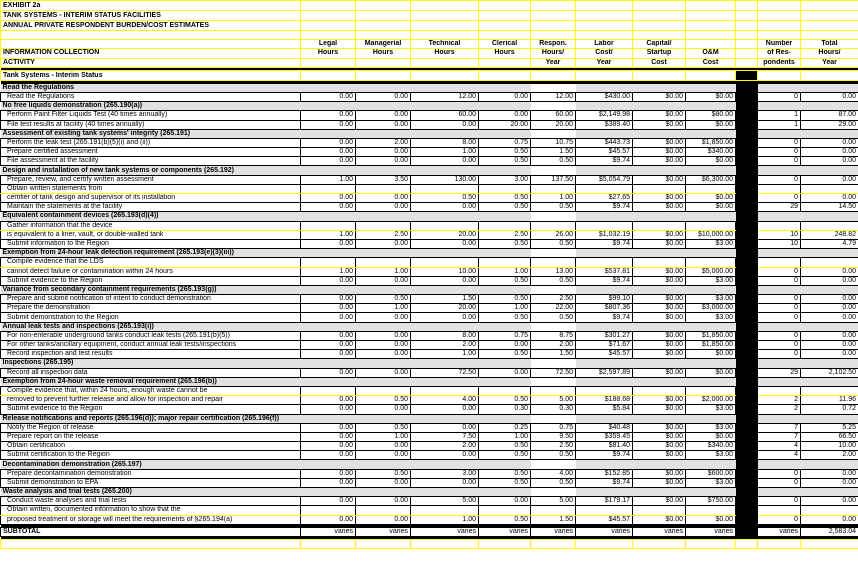  What do you see at coordinates (150, 531) in the screenshot?
I see `subtotal-label: SUBTOTAL` at bounding box center [150, 531].